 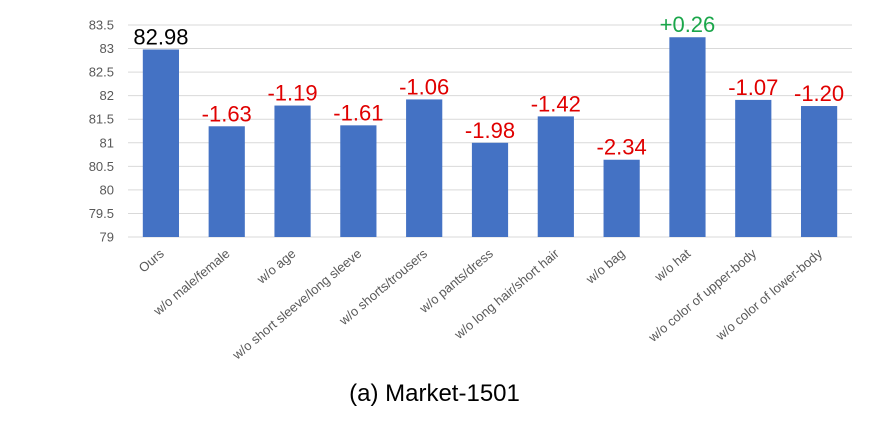 What do you see at coordinates (107, 189) in the screenshot?
I see `y-tick-label: 80` at bounding box center [107, 189].